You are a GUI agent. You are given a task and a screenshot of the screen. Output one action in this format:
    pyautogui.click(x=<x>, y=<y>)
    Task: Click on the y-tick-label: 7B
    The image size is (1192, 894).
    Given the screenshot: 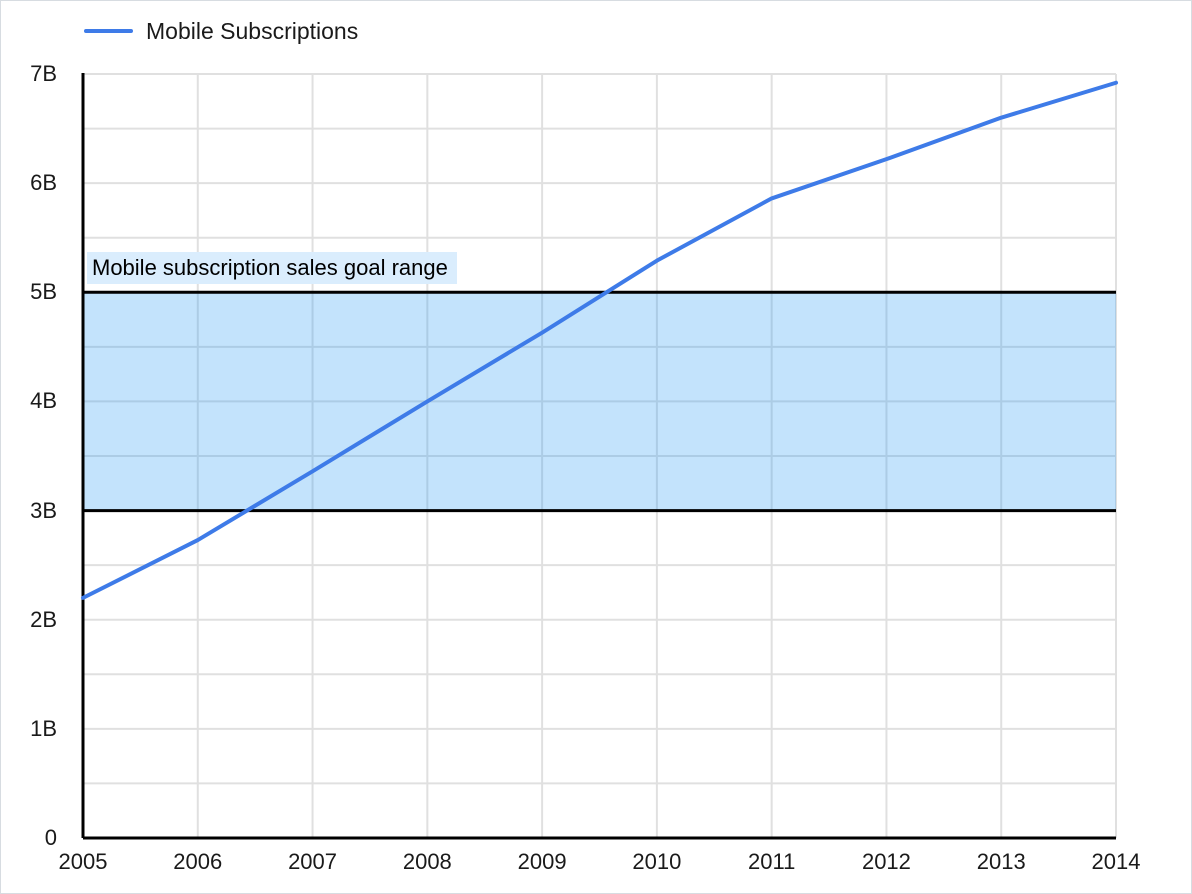 What is the action you would take?
    pyautogui.click(x=43, y=73)
    